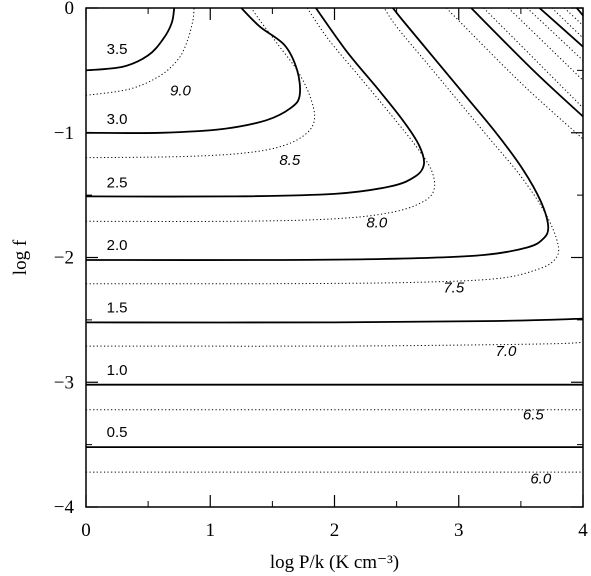 This screenshot has height=576, width=591. What do you see at coordinates (86, 530) in the screenshot?
I see `x-tick-label: 0` at bounding box center [86, 530].